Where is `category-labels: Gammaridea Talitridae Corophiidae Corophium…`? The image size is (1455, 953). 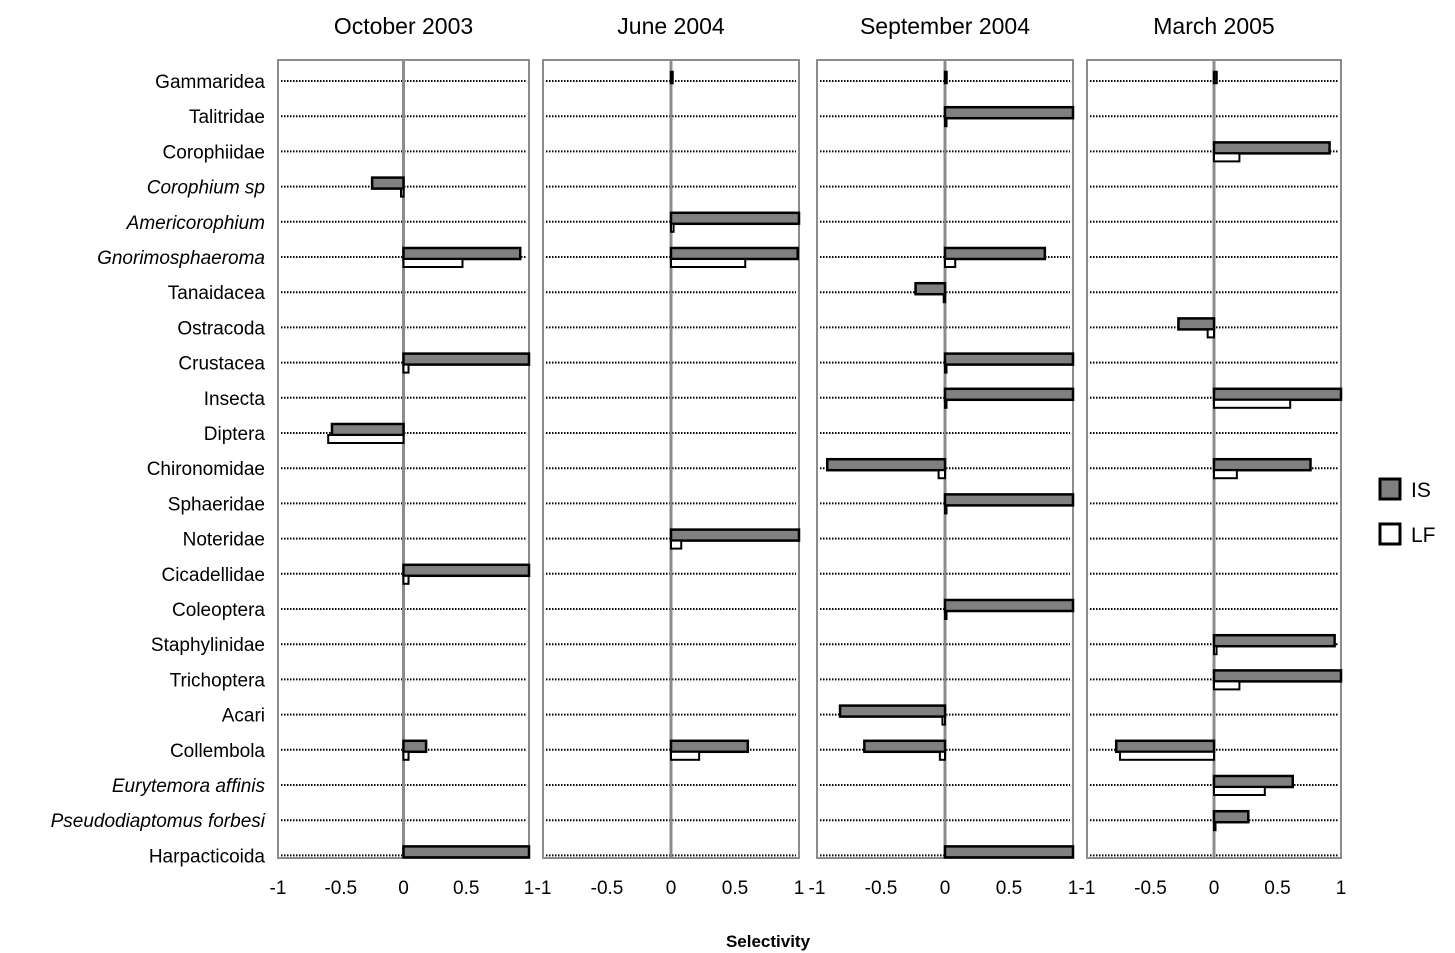
category-labels: Gammaridea Talitridae Corophiidae Corophium… is located at coordinates (158, 469).